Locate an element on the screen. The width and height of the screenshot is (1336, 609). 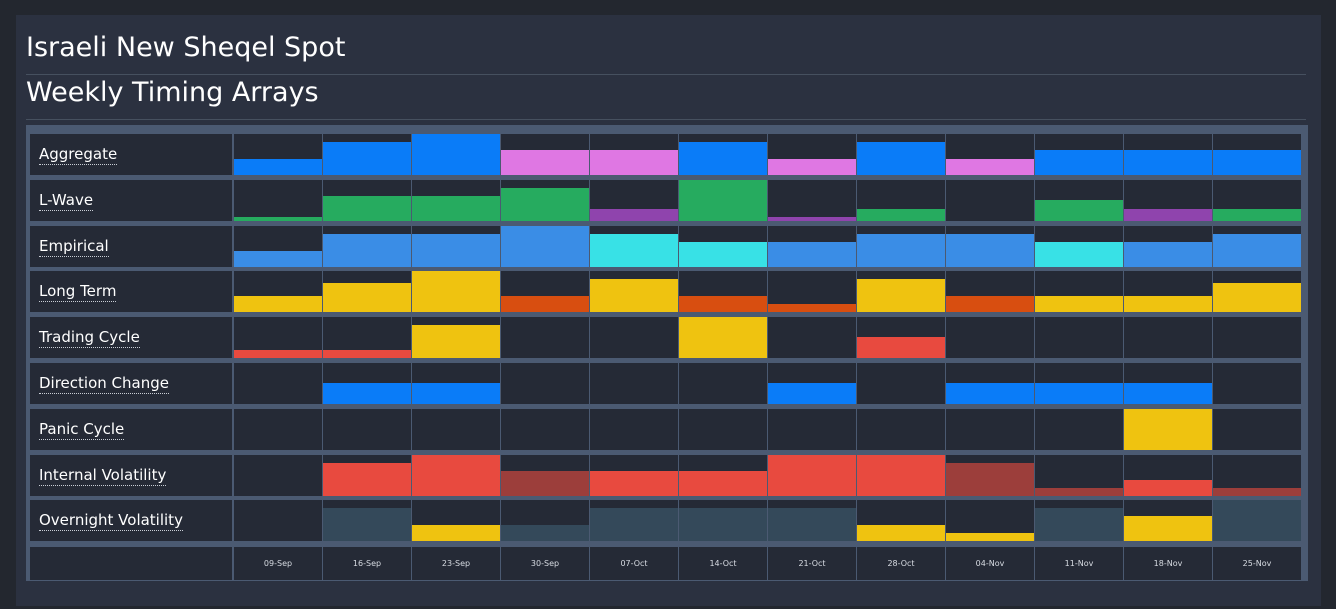
cell-empirical-09-Sep is located at coordinates (278, 246).